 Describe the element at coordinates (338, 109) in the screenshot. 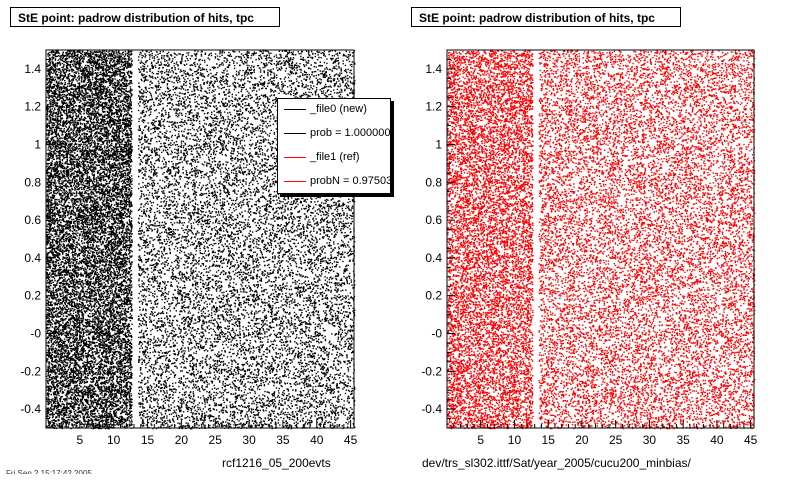

I see `legend-label-file0: _file0 (new)` at that location.